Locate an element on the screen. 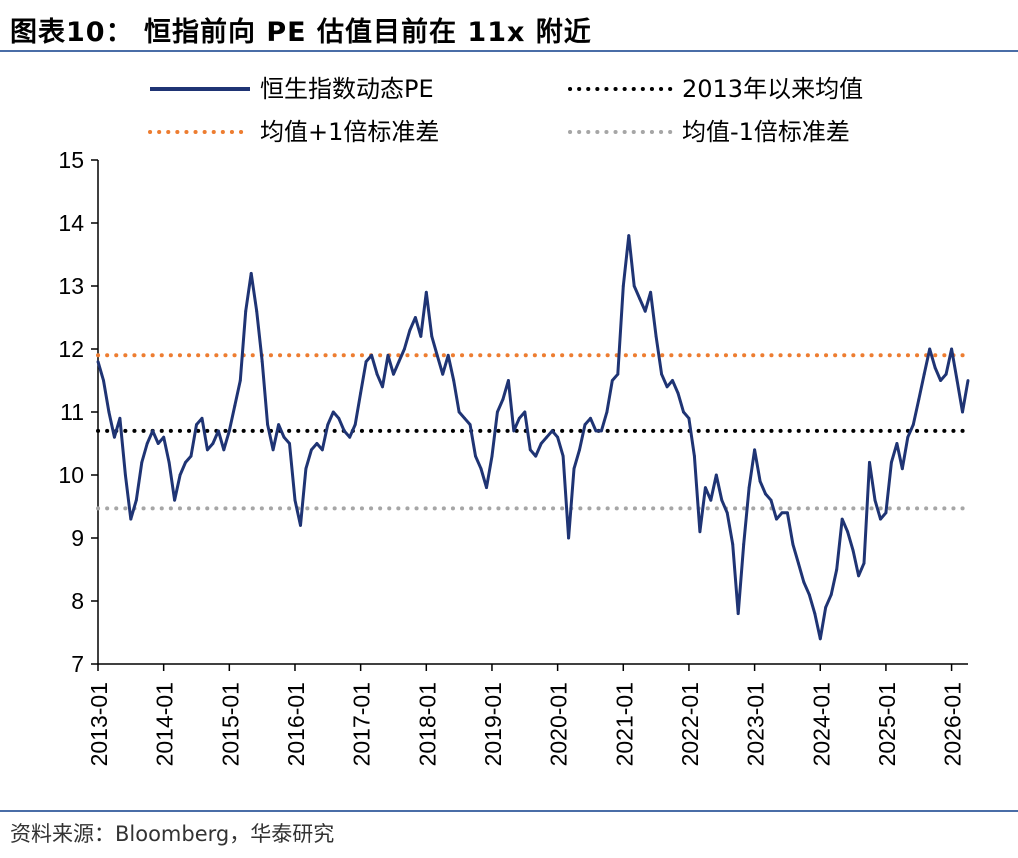 The width and height of the screenshot is (1018, 858). source-rule is located at coordinates (509, 811).